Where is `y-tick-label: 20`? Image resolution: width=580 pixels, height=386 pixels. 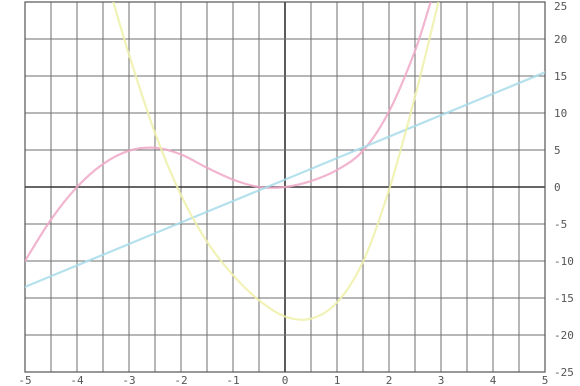 y-tick-label: 20 is located at coordinates (560, 39).